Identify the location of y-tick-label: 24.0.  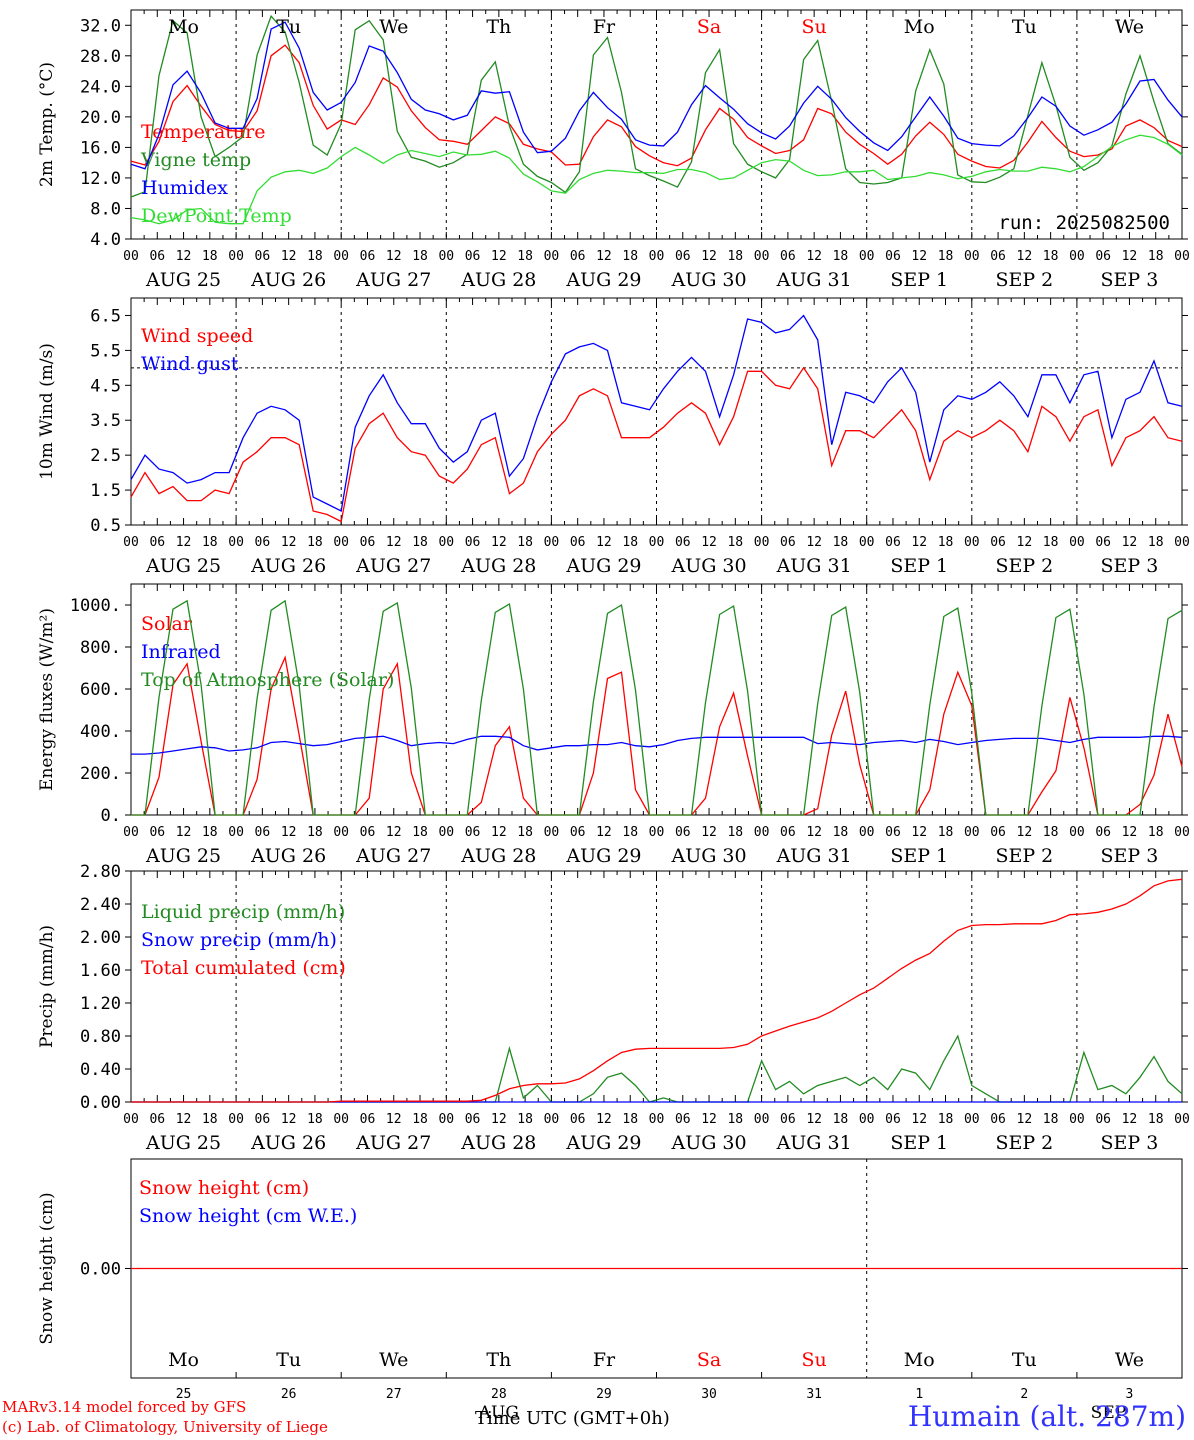
(100, 87).